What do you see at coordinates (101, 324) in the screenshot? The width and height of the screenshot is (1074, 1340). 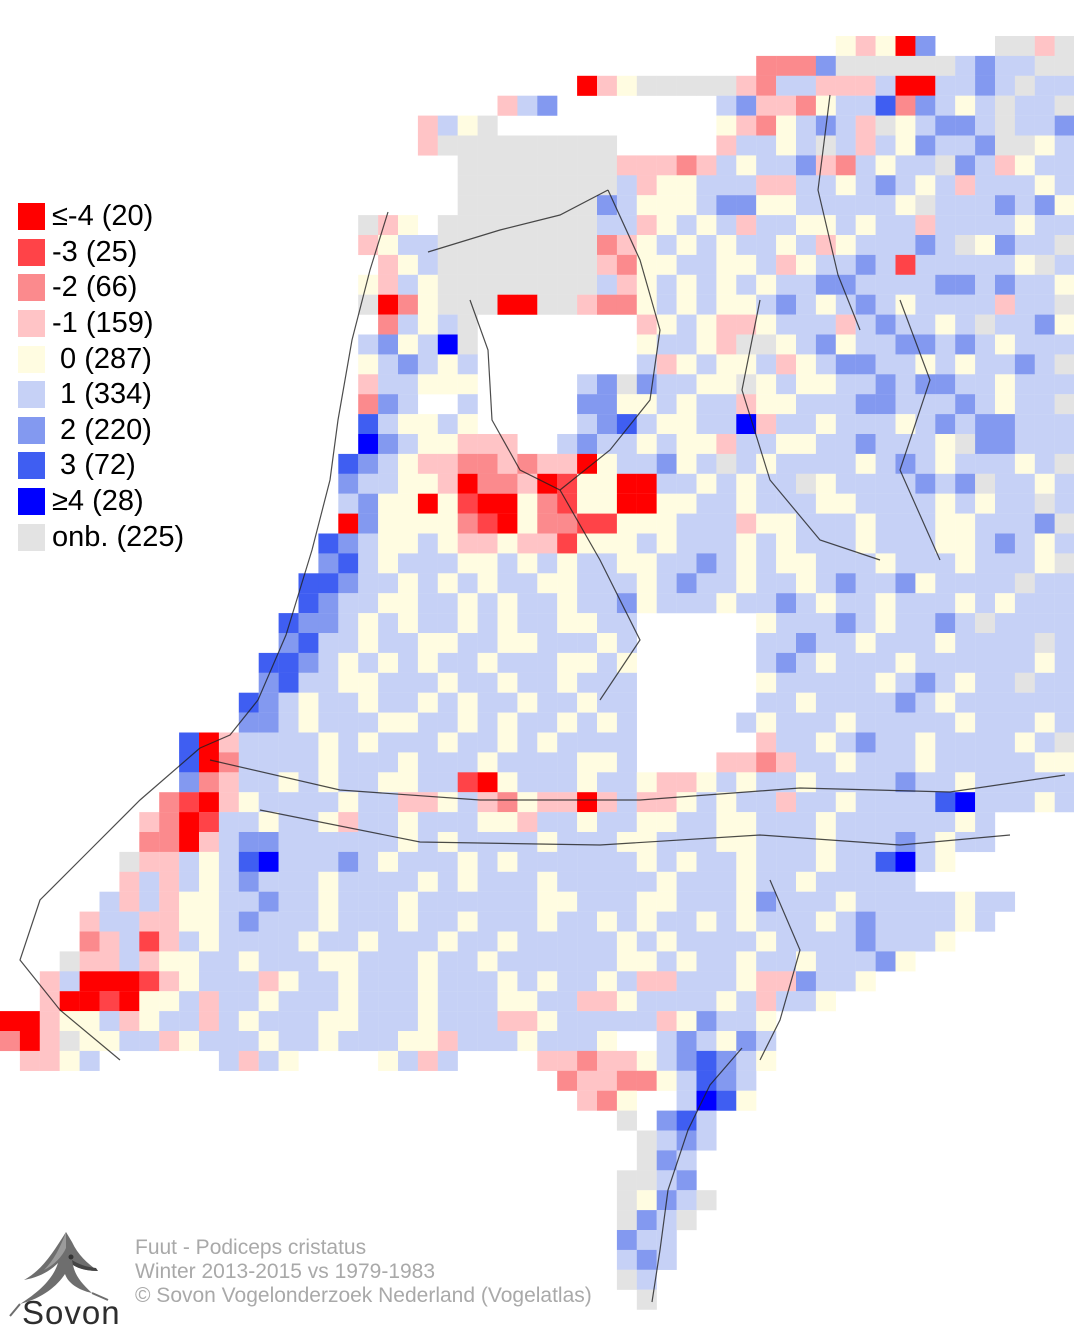 I see `legend-item: -1 (159)` at bounding box center [101, 324].